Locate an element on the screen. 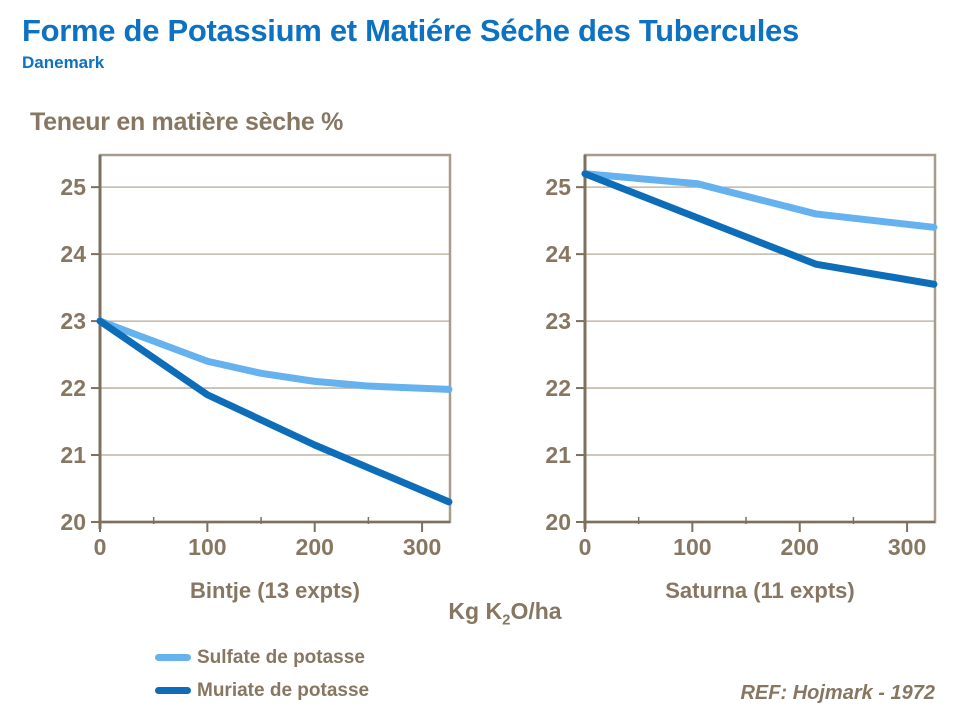 The image size is (960, 720). muriate-line-swatch is located at coordinates (173, 690).